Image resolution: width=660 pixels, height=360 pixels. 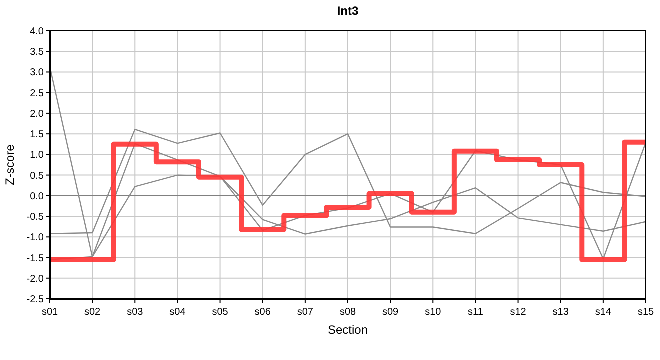 What do you see at coordinates (178, 312) in the screenshot?
I see `x-tick-label: s04` at bounding box center [178, 312].